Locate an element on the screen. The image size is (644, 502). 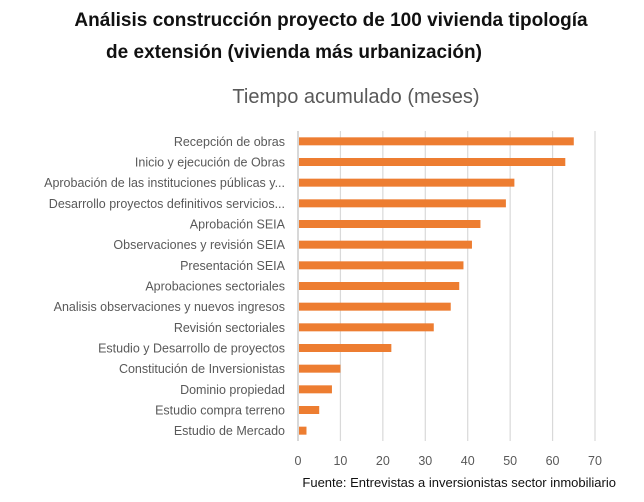
category-label: Estudio compra terreno is located at coordinates (220, 411).